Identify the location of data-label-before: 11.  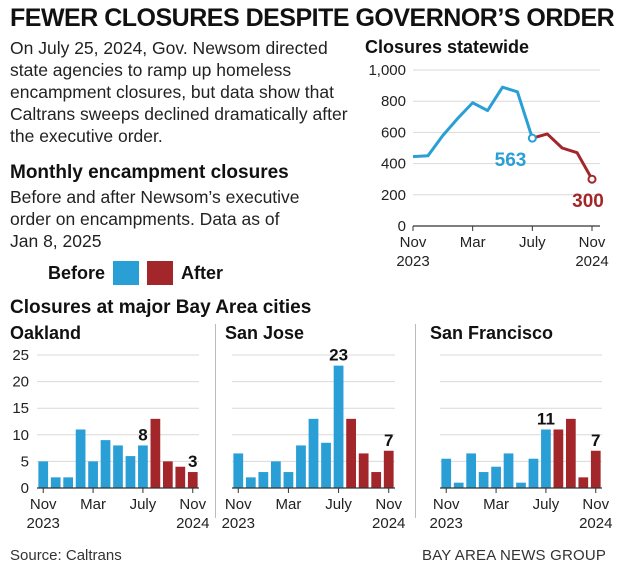
(546, 418).